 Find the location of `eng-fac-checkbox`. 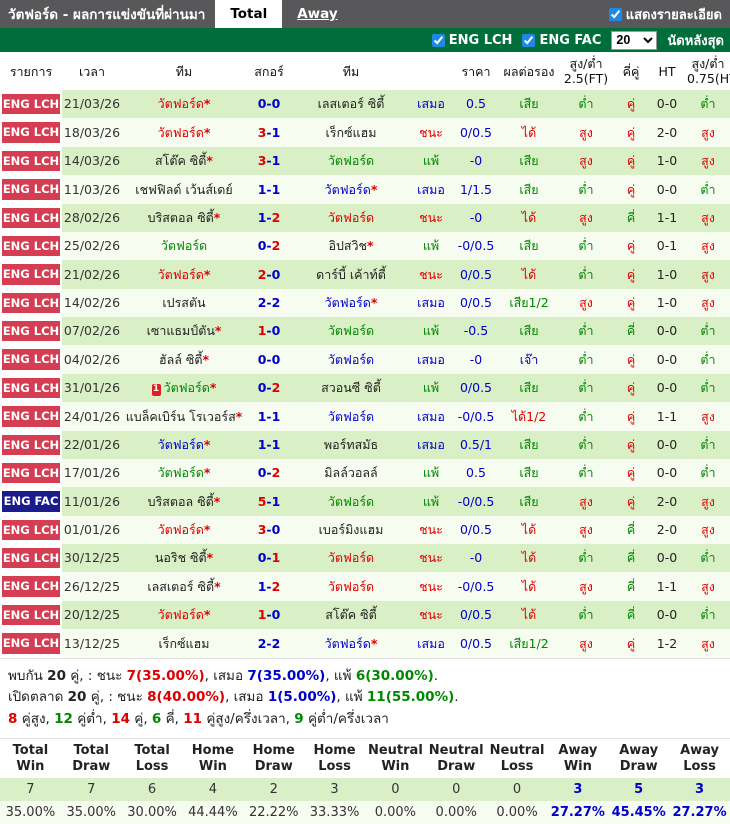

eng-fac-checkbox is located at coordinates (529, 40).